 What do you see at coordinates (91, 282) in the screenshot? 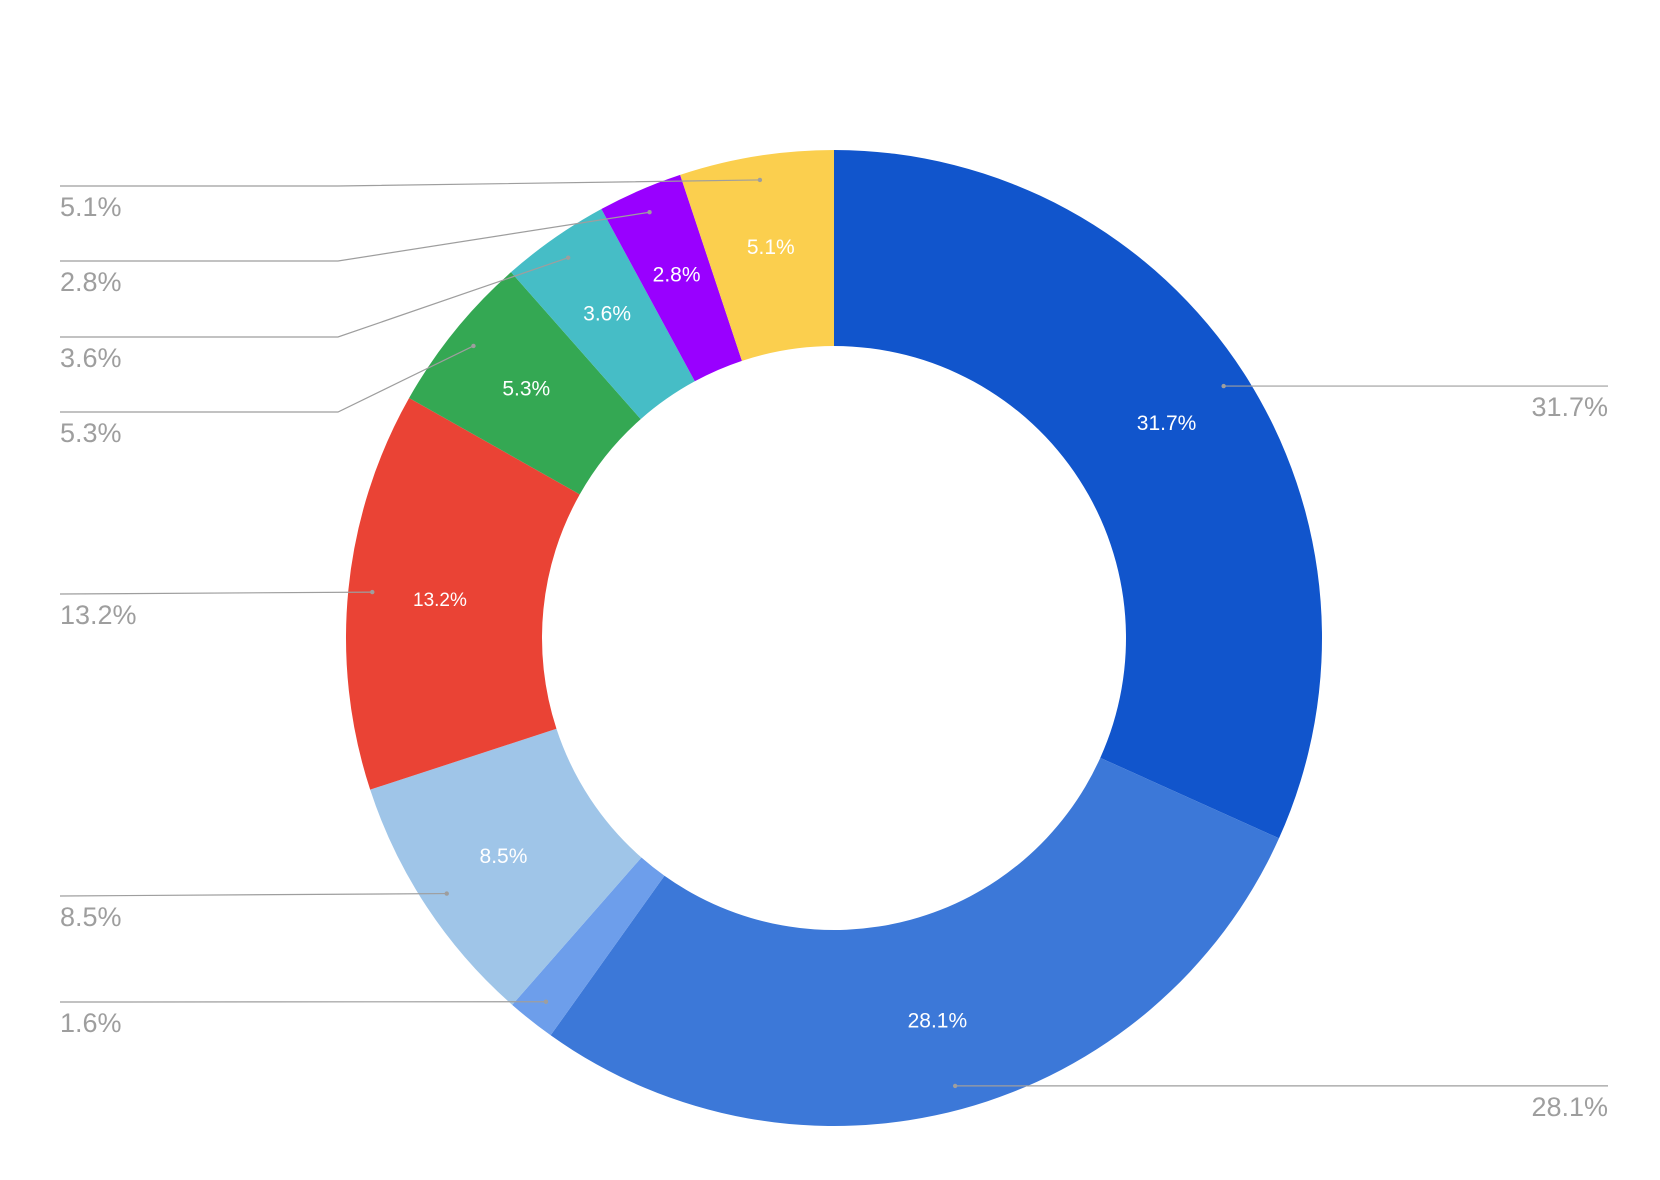
I see `outer-label-8: 2.8%` at bounding box center [91, 282].